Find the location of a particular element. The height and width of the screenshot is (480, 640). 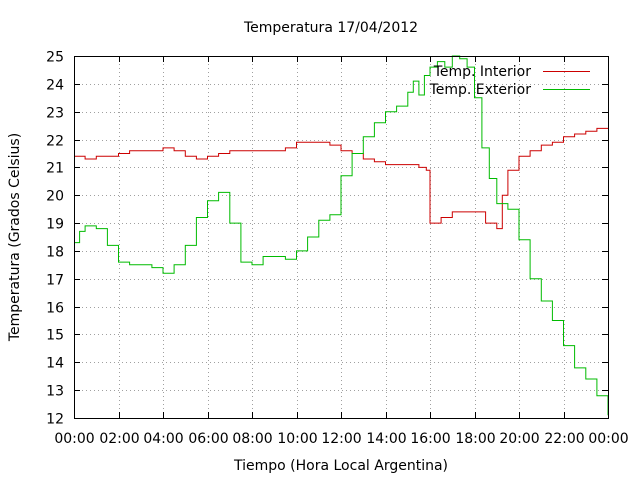

x-tick-label: 16:00 is located at coordinates (430, 439).